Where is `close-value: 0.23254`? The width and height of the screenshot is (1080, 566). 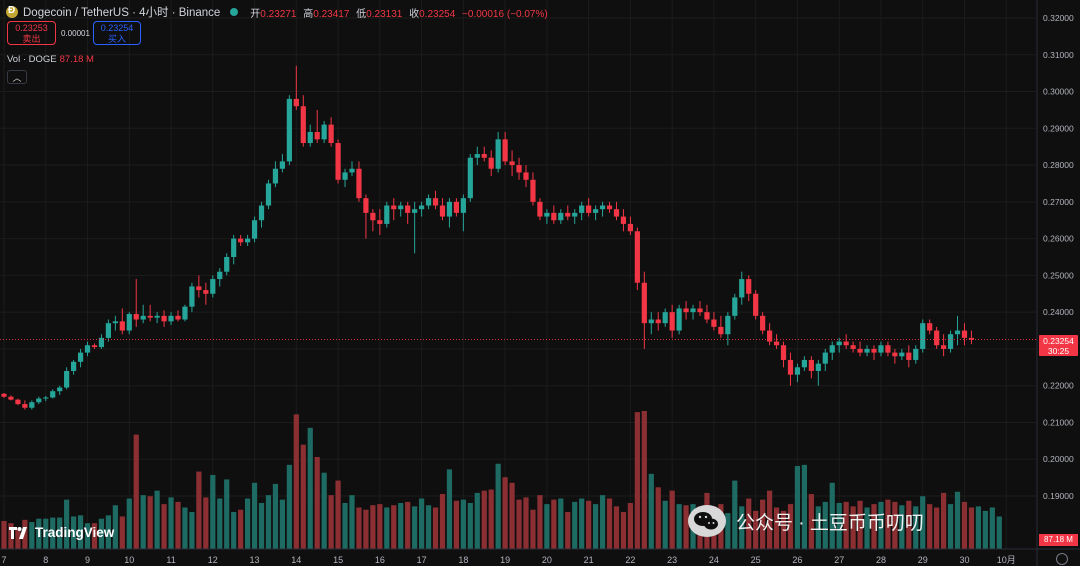 close-value: 0.23254 is located at coordinates (437, 14).